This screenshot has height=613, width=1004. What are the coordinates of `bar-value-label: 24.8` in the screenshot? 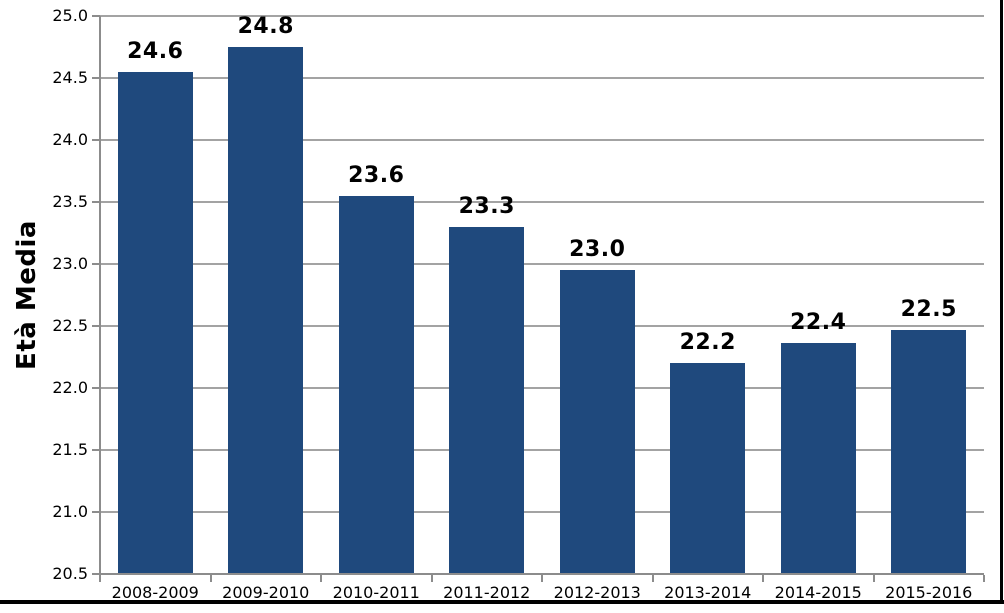 It's located at (265, 26).